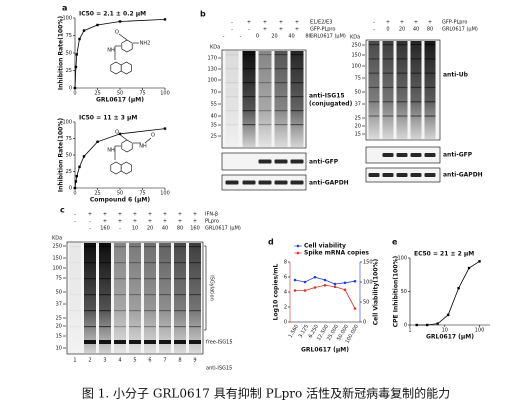 This screenshot has width=532, height=408. Describe the element at coordinates (70, 189) in the screenshot. I see `y-tick-label: 0` at that location.